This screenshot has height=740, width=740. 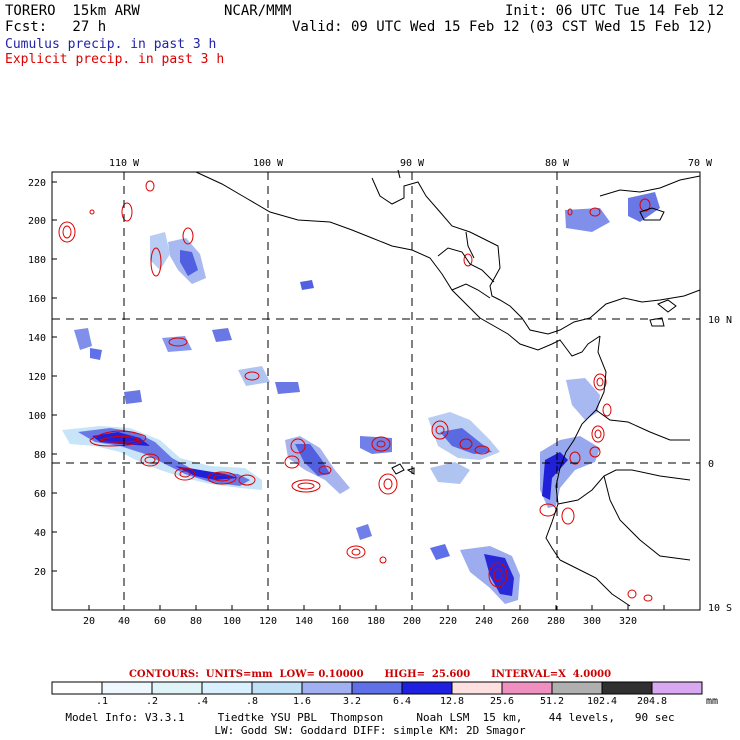 What do you see at coordinates (37, 221) in the screenshot?
I see `grid-y-label: 200` at bounding box center [37, 221].